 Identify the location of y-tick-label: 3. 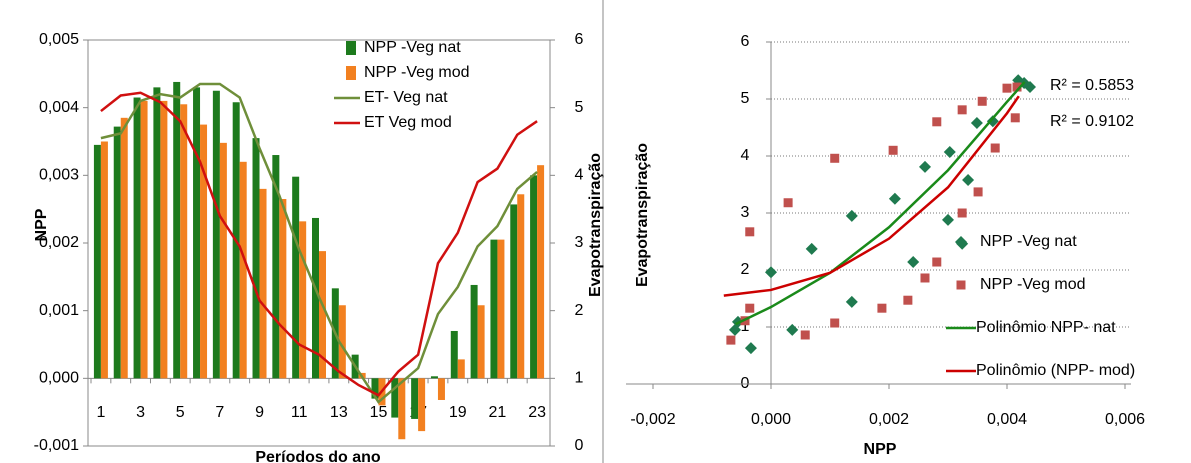
(745, 212).